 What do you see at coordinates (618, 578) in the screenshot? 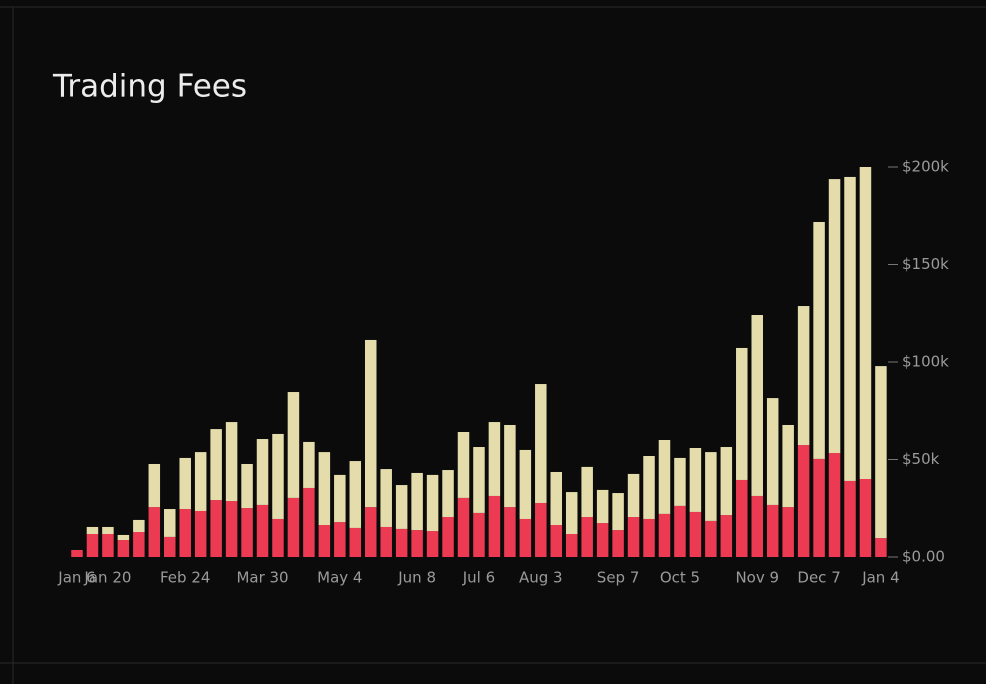
I see `x-tick-label: Sep 7` at bounding box center [618, 578].